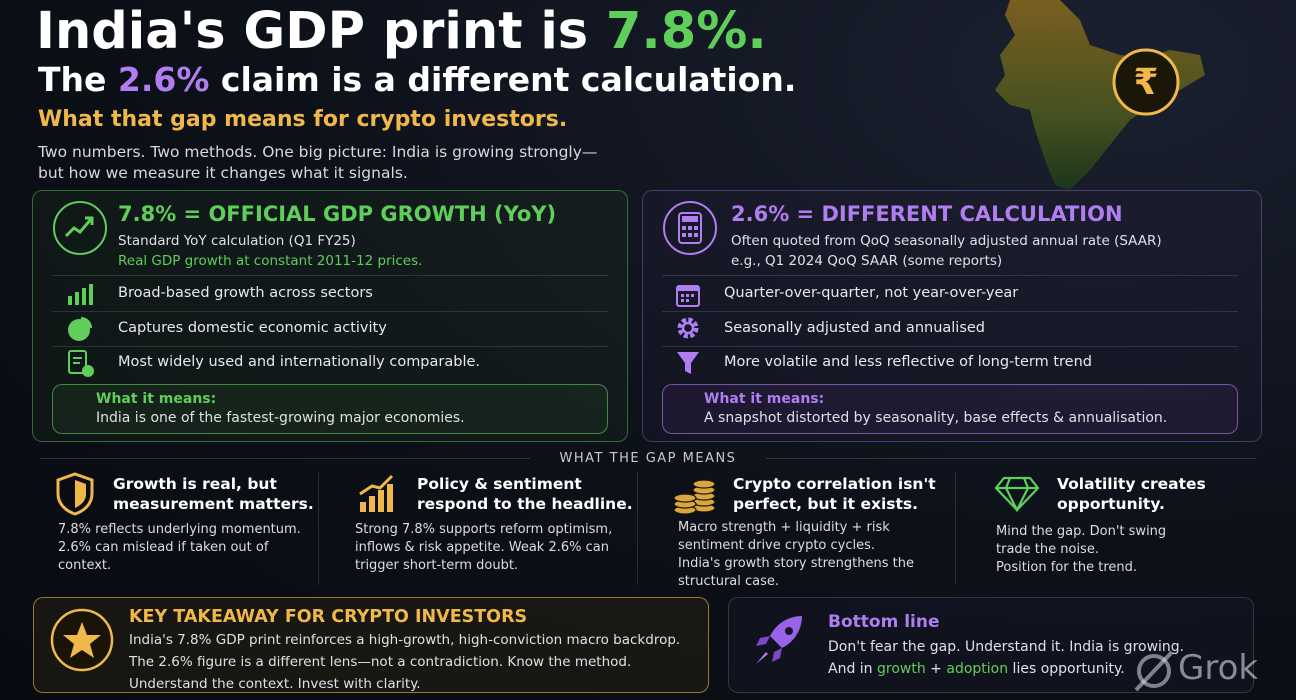  What do you see at coordinates (75, 494) in the screenshot?
I see `shield-icon` at bounding box center [75, 494].